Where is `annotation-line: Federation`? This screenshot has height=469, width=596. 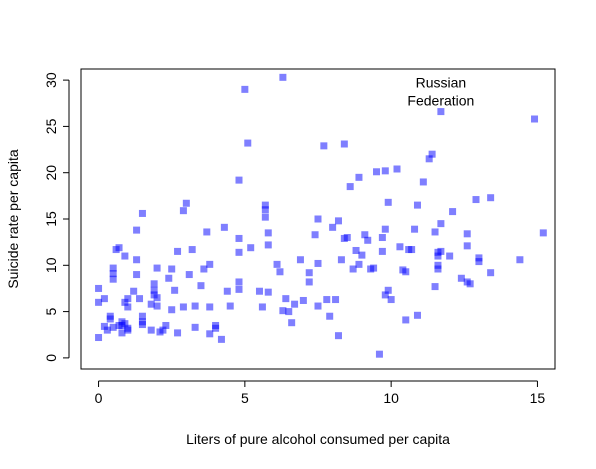 annotation-line: Federation is located at coordinates (440, 101).